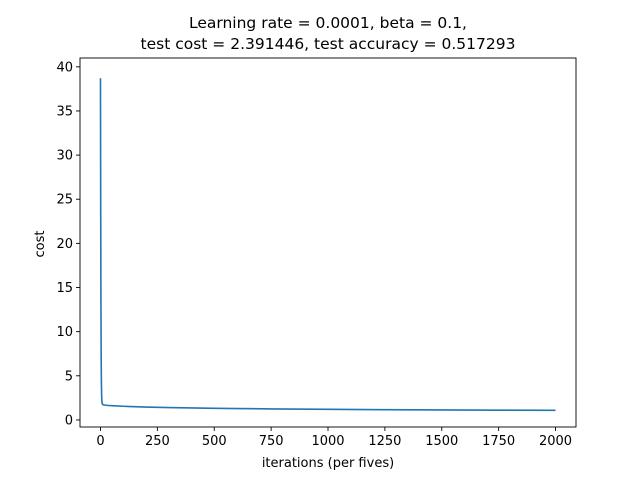 This screenshot has width=640, height=480. What do you see at coordinates (328, 463) in the screenshot?
I see `x-axis-label: iterations (per fives)` at bounding box center [328, 463].